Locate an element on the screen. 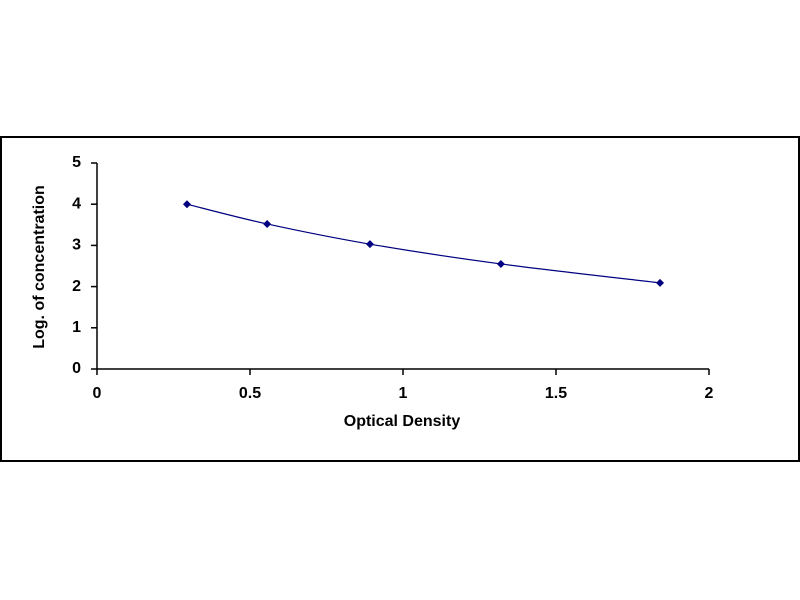  y-tick-label: 2 is located at coordinates (76, 286).